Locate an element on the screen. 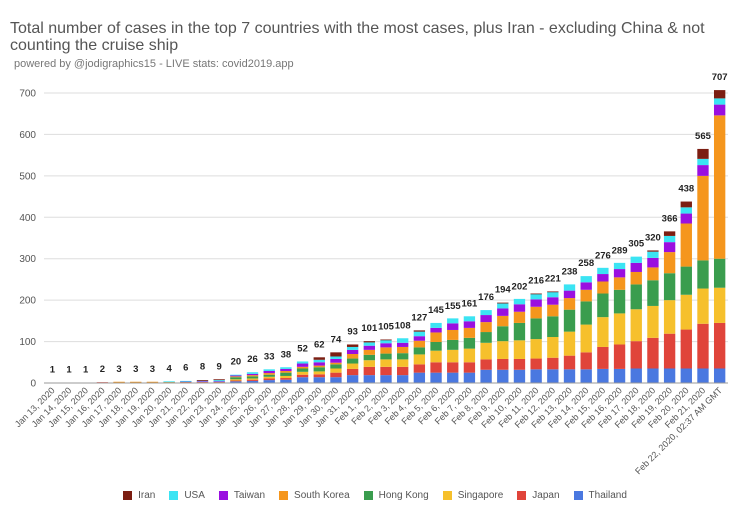 This screenshot has height=521, width=750. total-label: 216 is located at coordinates (536, 281).